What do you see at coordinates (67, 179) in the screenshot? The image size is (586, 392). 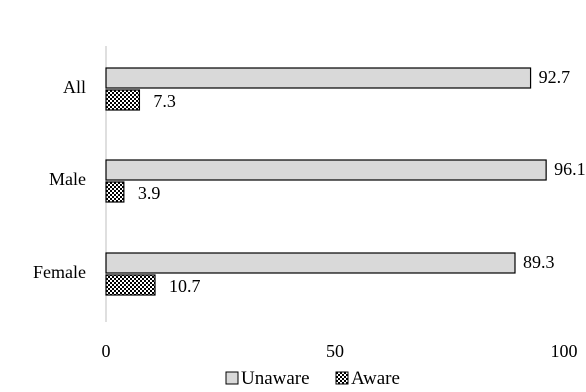 I see `category-label: Male` at bounding box center [67, 179].